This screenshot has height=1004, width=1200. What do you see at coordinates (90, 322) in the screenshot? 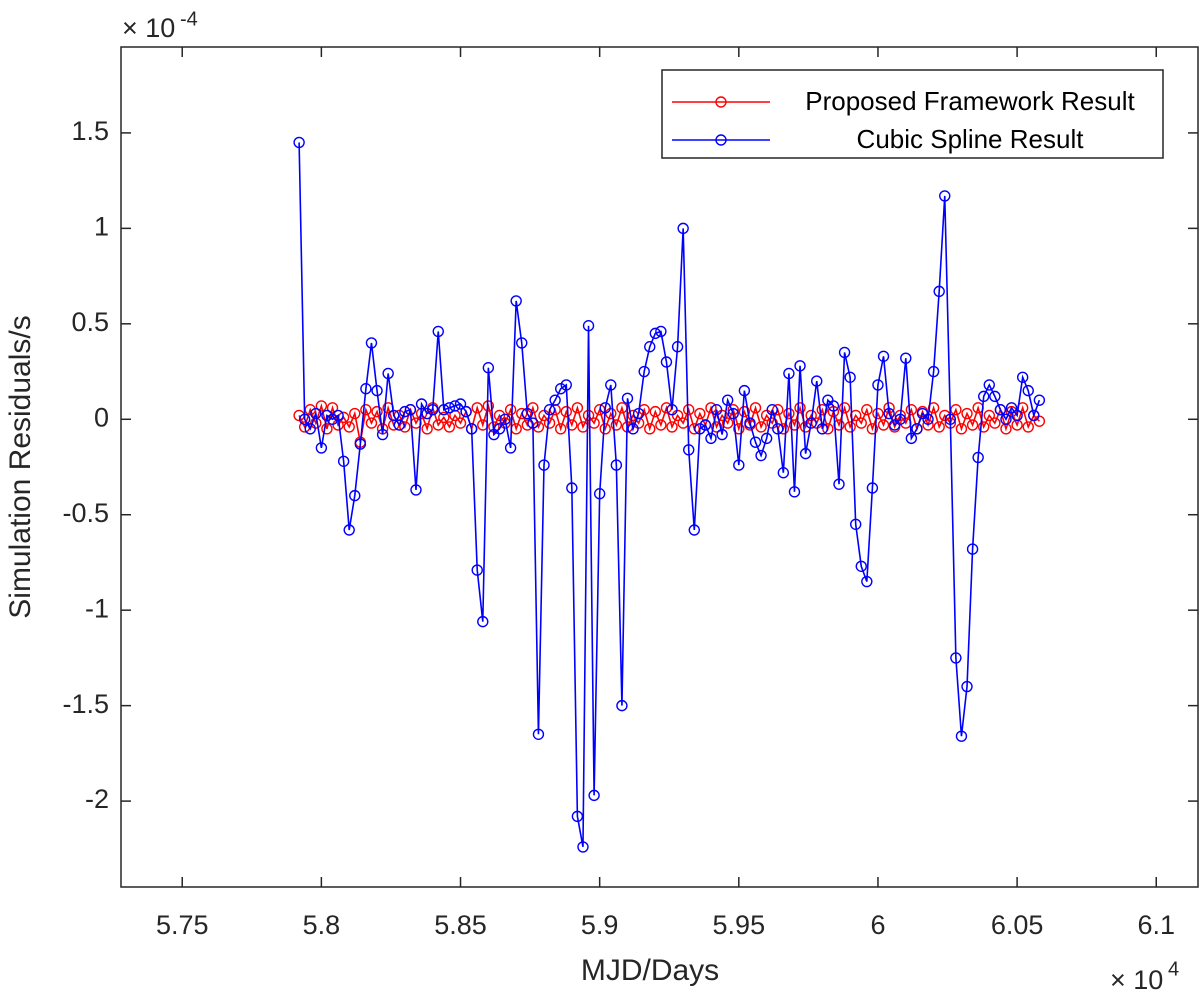
I see `y-tick-label: 0.5` at bounding box center [90, 322].